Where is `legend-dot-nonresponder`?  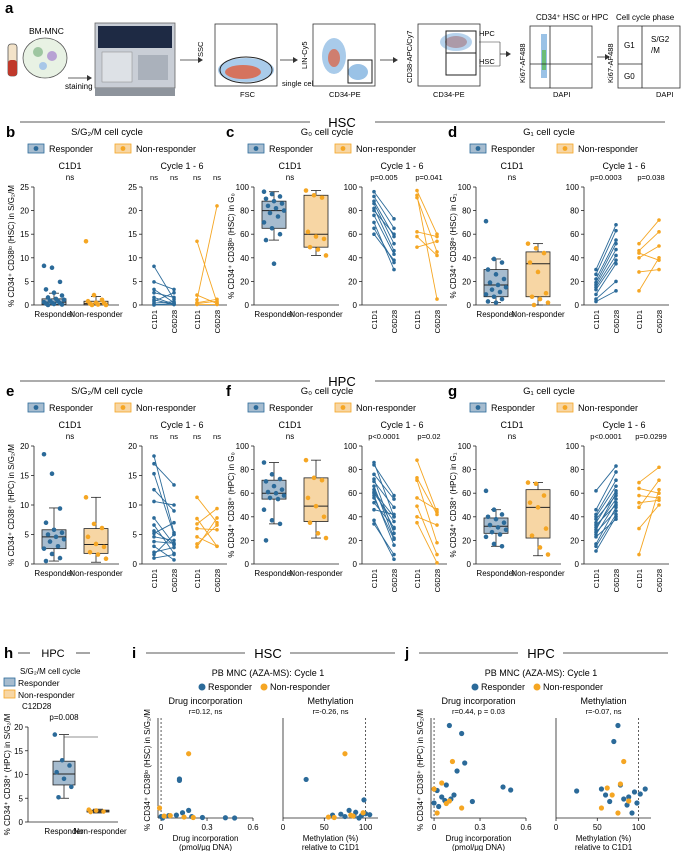 legend-dot-nonresponder is located at coordinates (343, 407).